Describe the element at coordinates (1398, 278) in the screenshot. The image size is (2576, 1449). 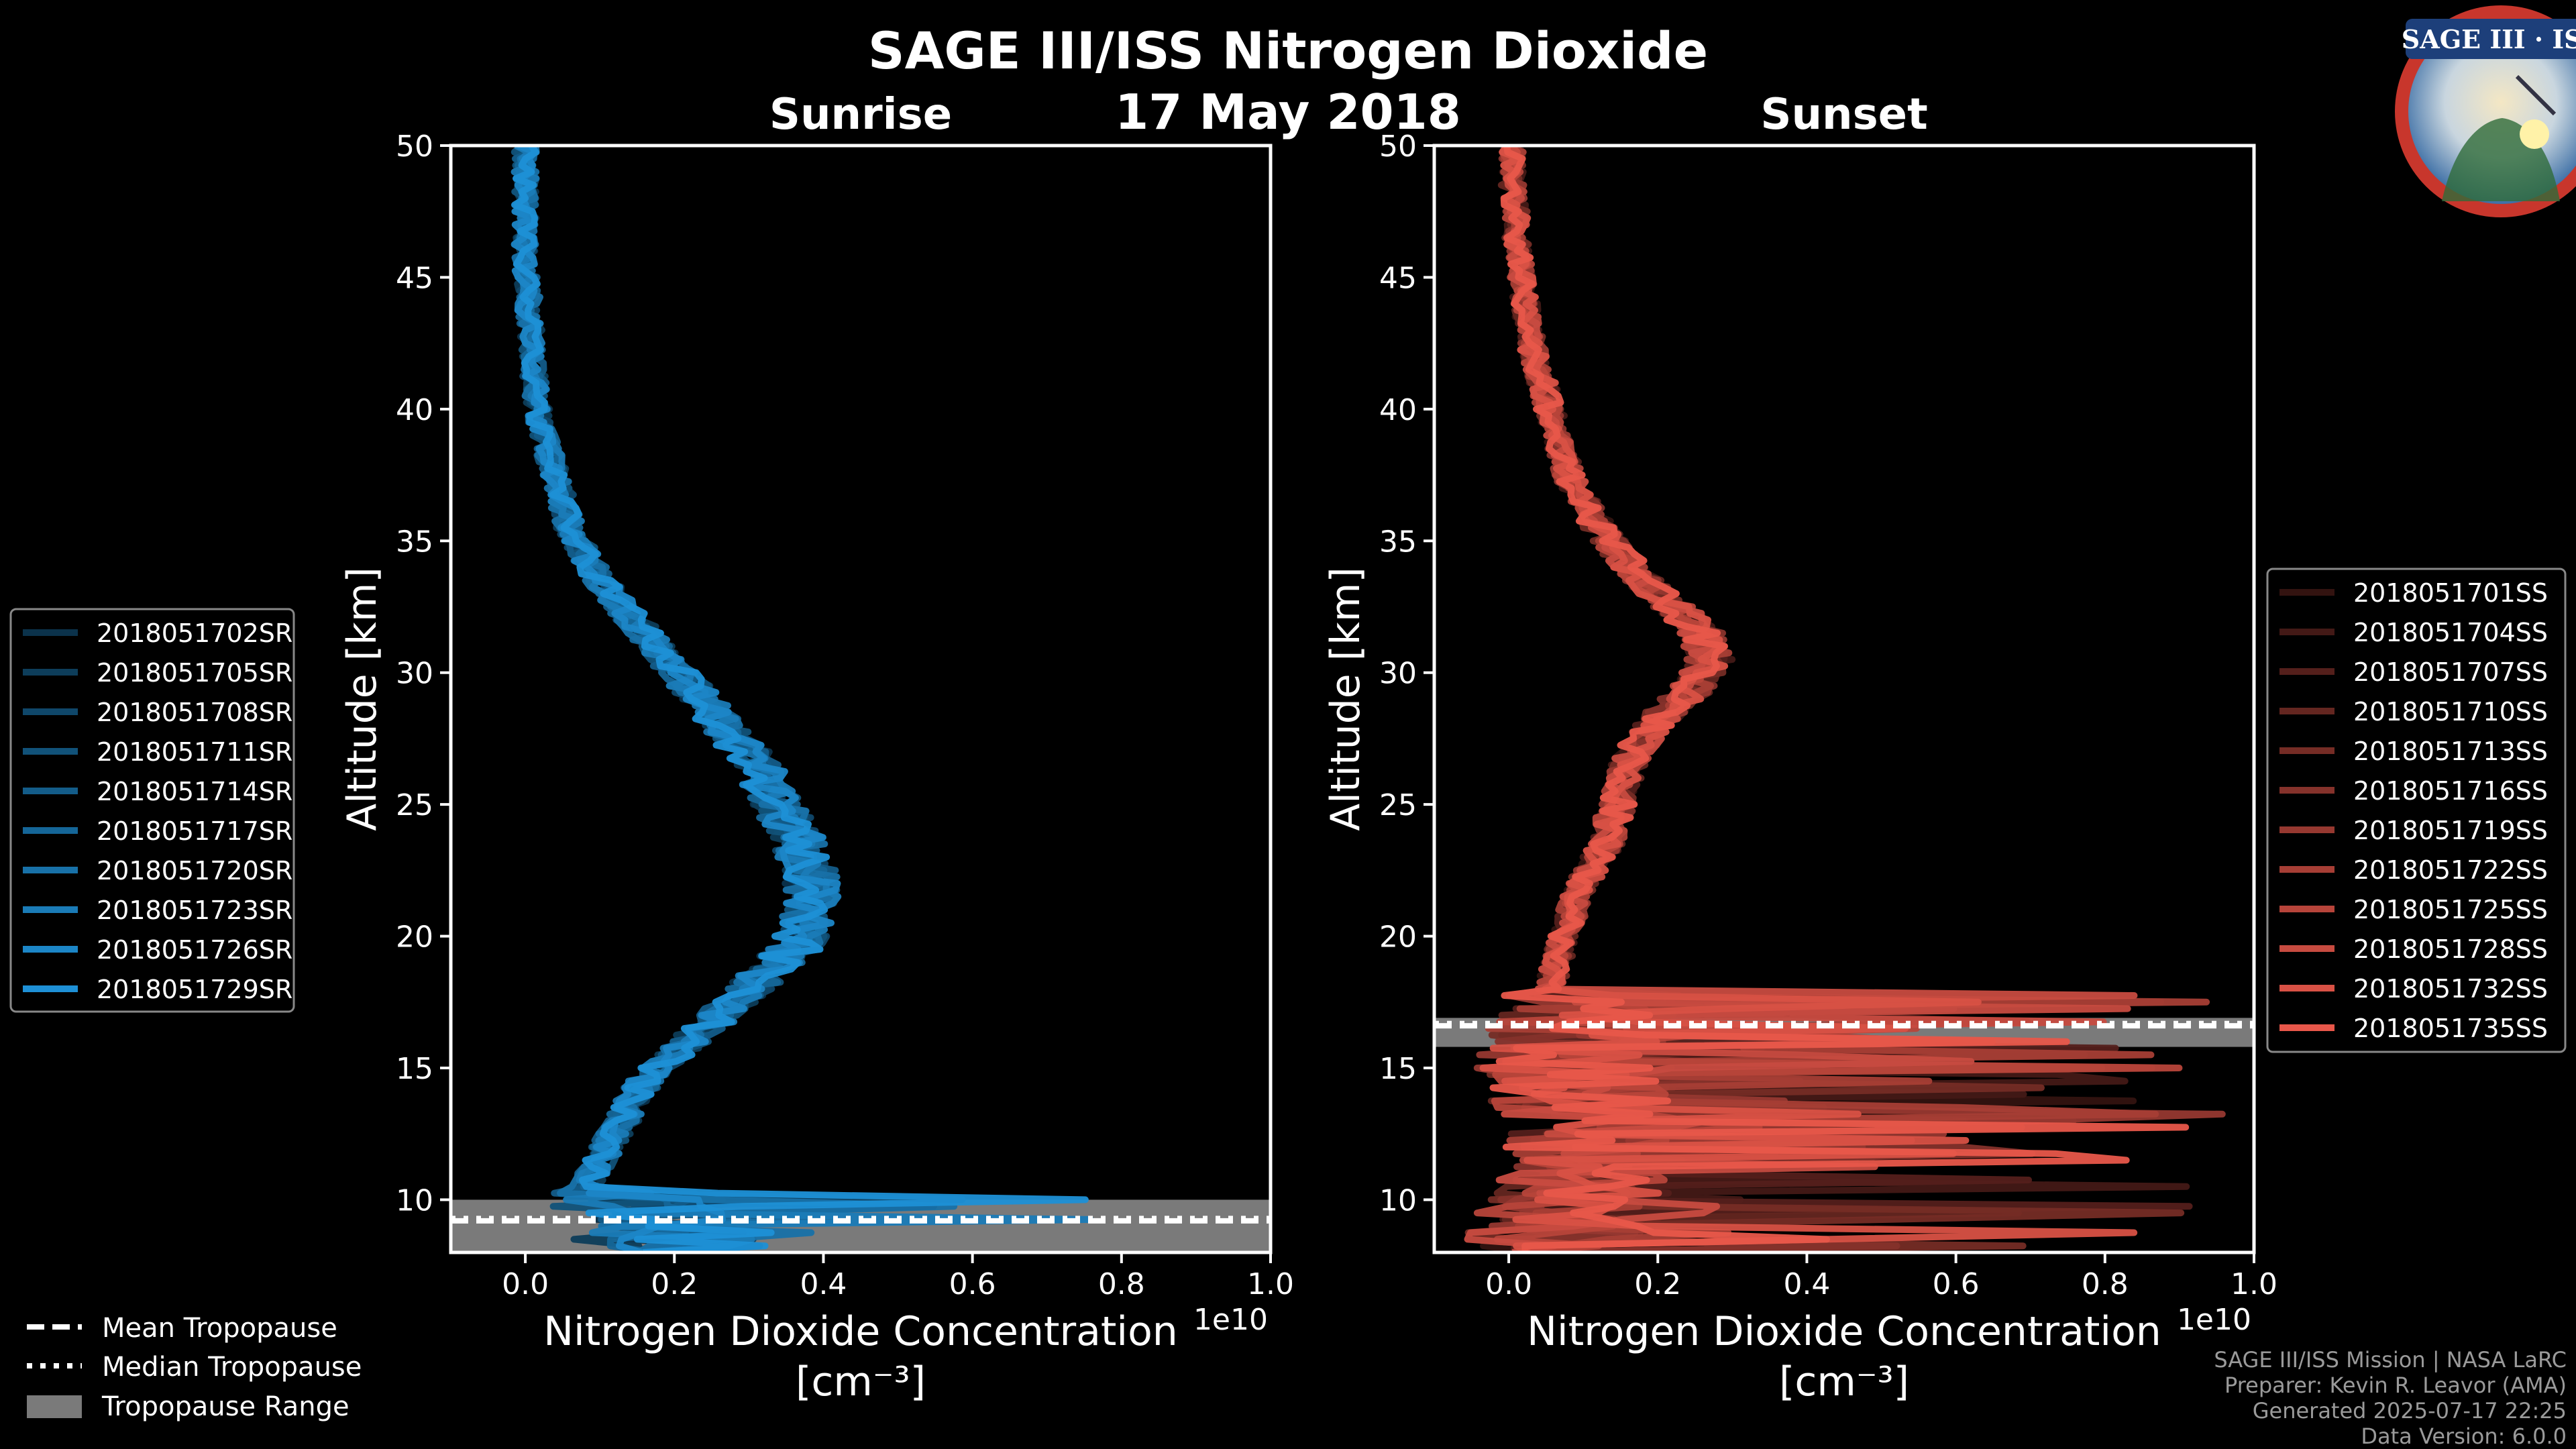
I see `sunset-ytick-label: 45` at that location.